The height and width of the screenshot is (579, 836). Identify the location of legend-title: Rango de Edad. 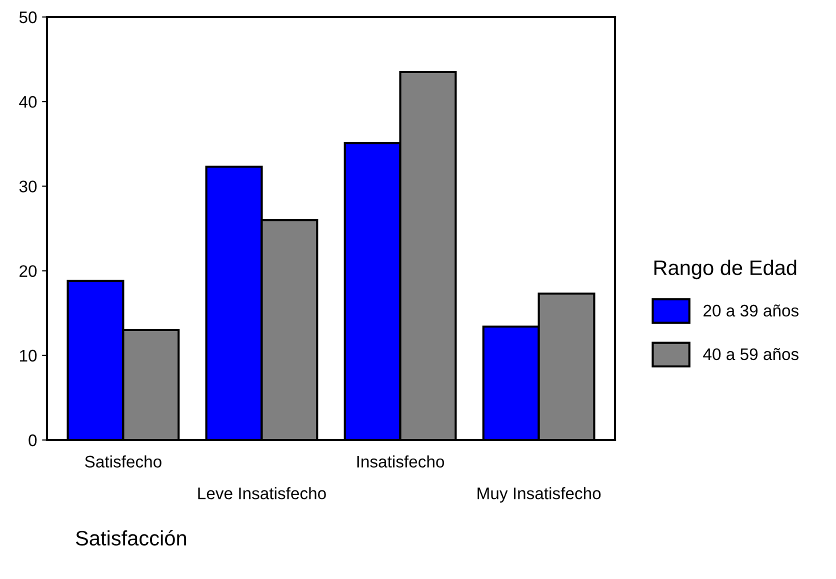
(725, 270).